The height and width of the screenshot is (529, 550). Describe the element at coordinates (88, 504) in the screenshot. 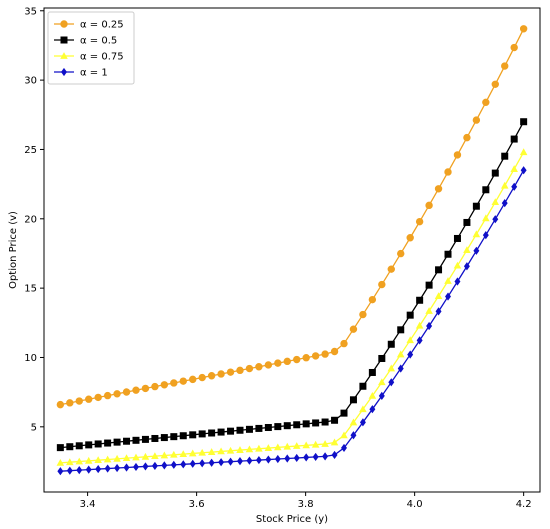

I see `x-tick-label: 3.4` at that location.